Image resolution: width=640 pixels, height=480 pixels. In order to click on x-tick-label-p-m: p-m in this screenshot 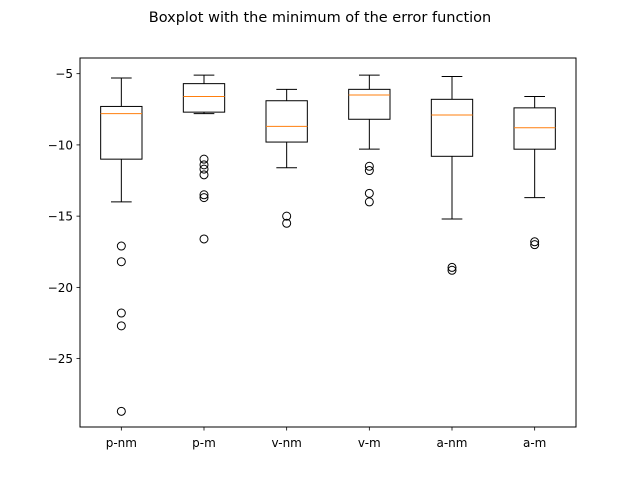, I will do `click(204, 443)`.